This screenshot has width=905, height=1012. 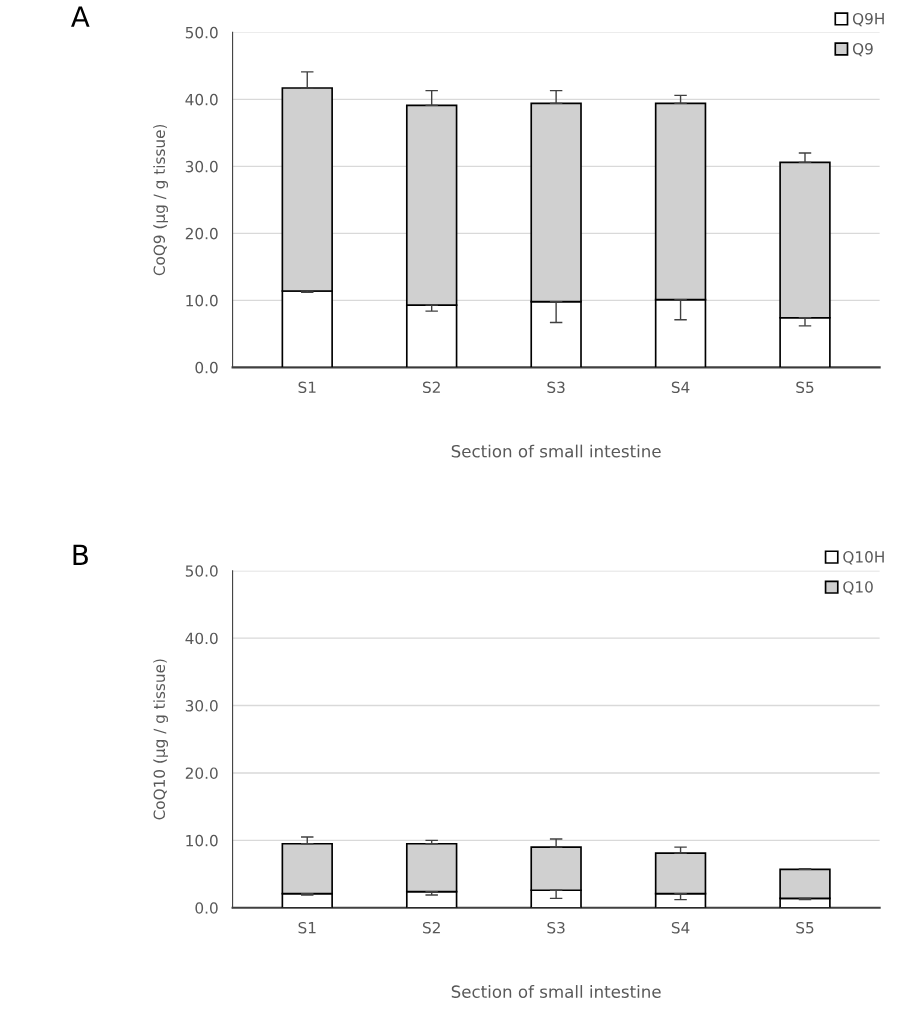 What do you see at coordinates (863, 558) in the screenshot?
I see `legend-label: Q10H` at bounding box center [863, 558].